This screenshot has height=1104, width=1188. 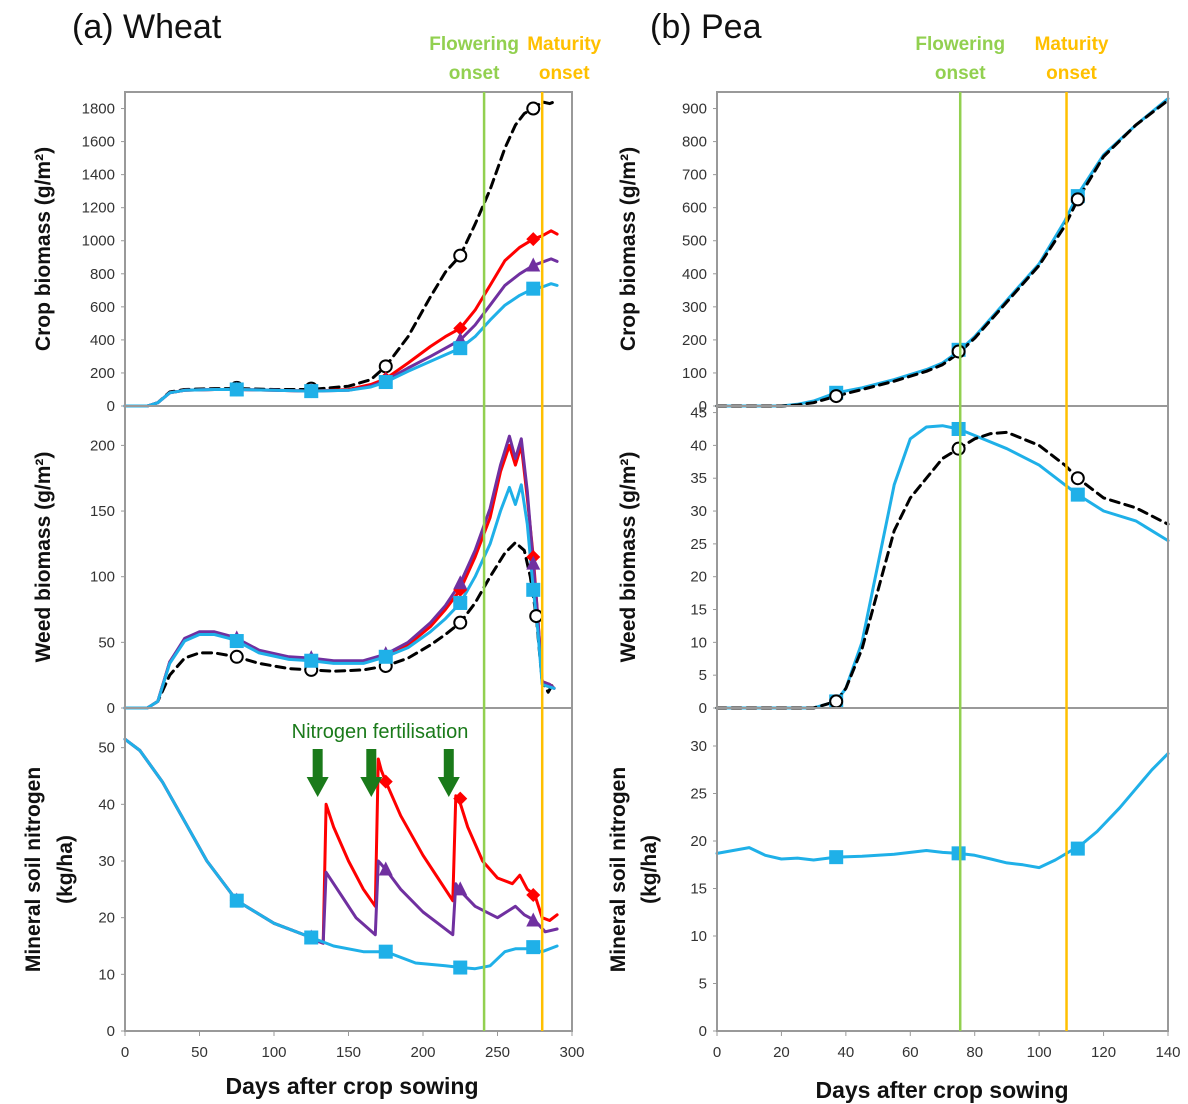 What do you see at coordinates (910, 1052) in the screenshot?
I see `x-tick-label: 60` at bounding box center [910, 1052].